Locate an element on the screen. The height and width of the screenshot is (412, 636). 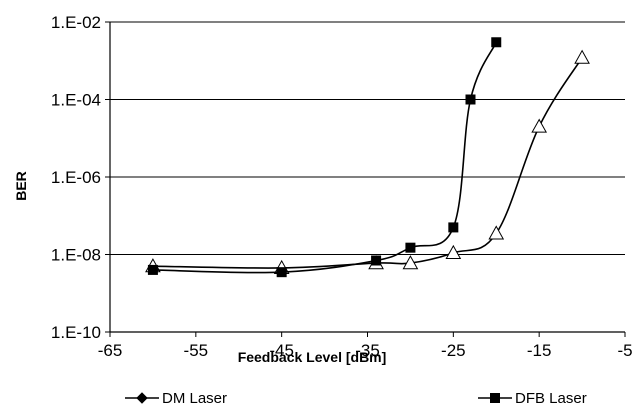
legend: DM Laser DFB Laser is located at coordinates (356, 398).